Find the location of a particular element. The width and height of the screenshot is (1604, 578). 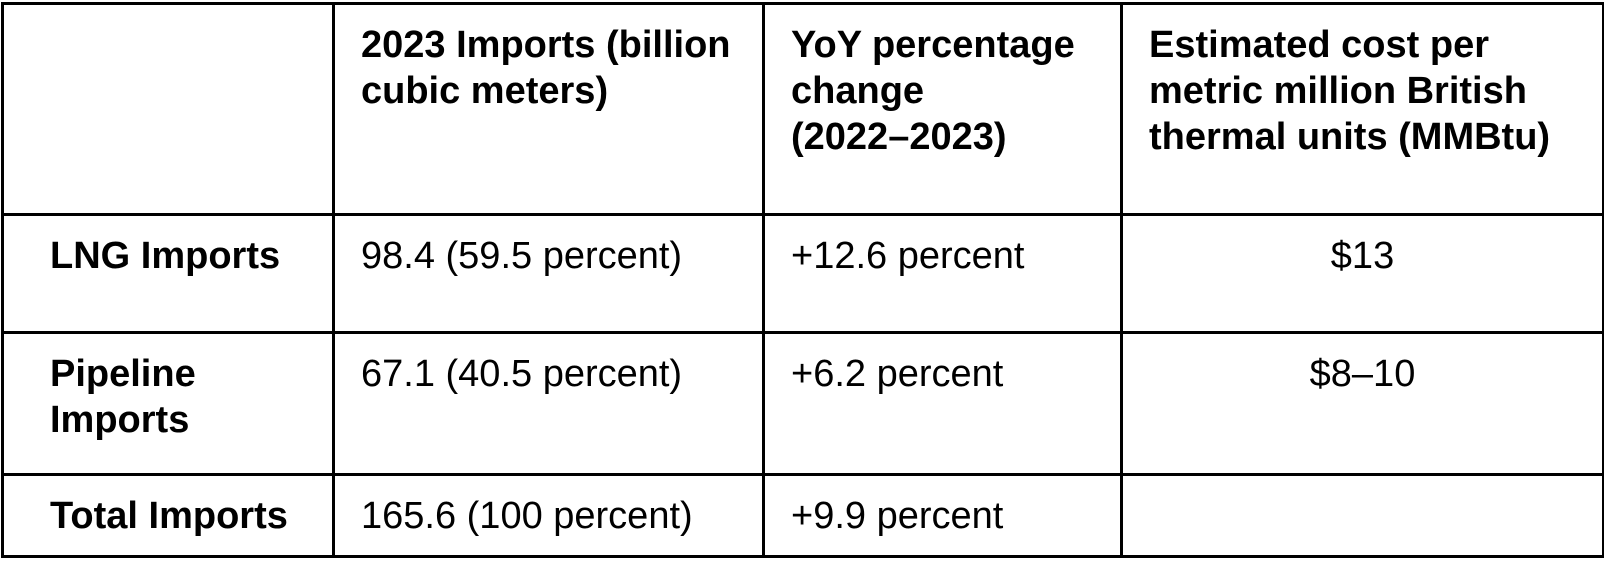

row-label-pipeline-imports: Pipeline Imports is located at coordinates (168, 403).